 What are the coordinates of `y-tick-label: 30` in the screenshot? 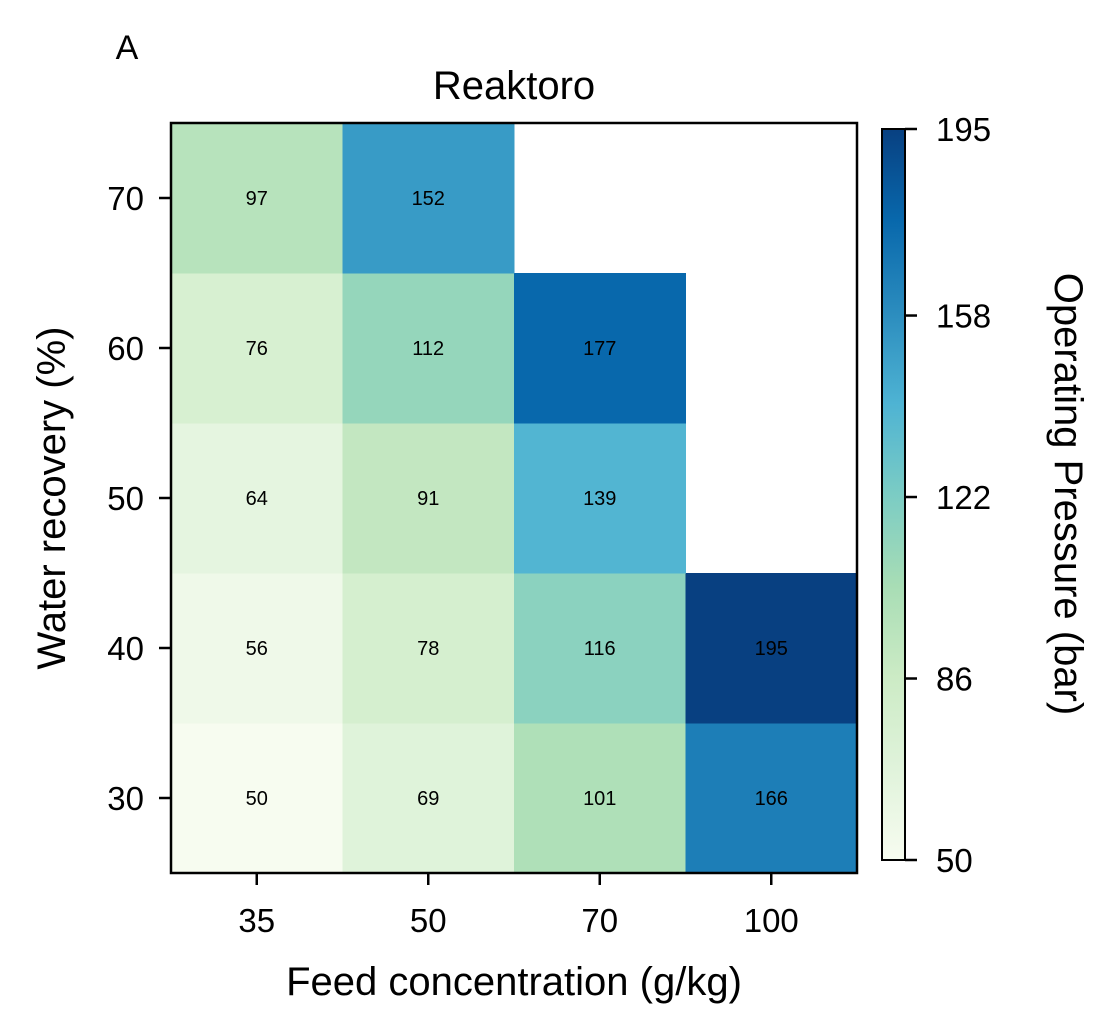 It's located at (125, 798).